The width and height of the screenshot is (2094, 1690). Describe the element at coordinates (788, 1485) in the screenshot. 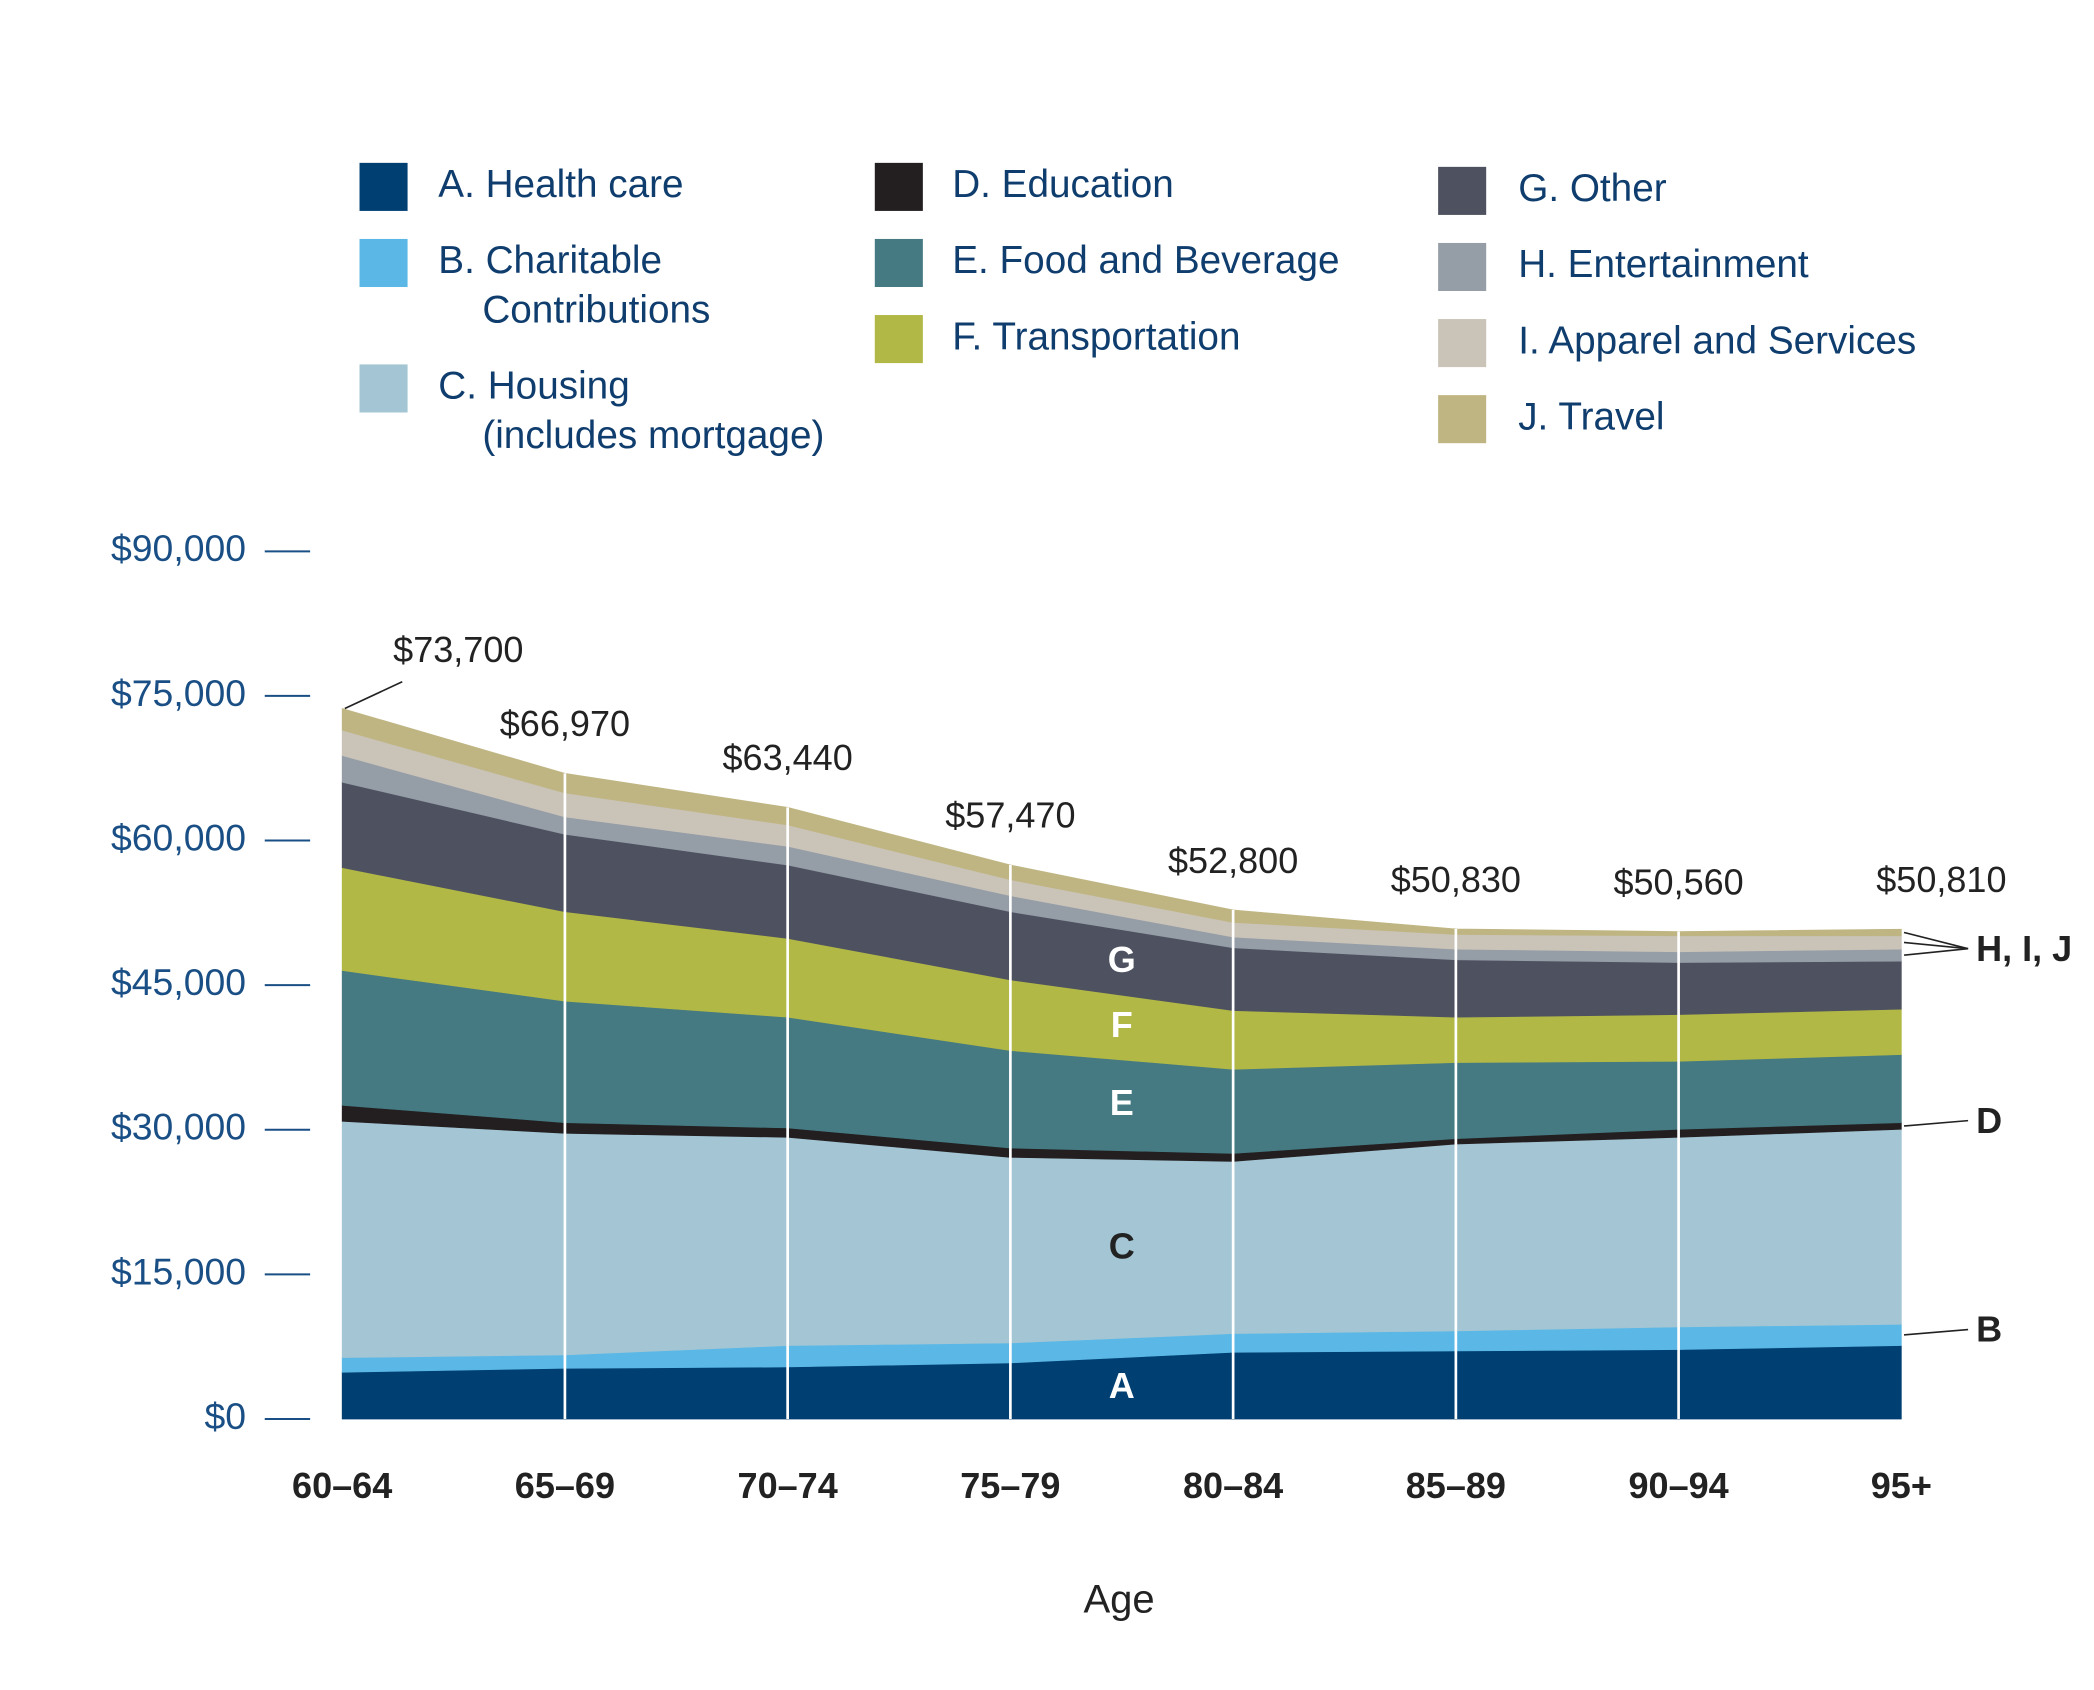

I see `x-tick-label: 70–74` at that location.